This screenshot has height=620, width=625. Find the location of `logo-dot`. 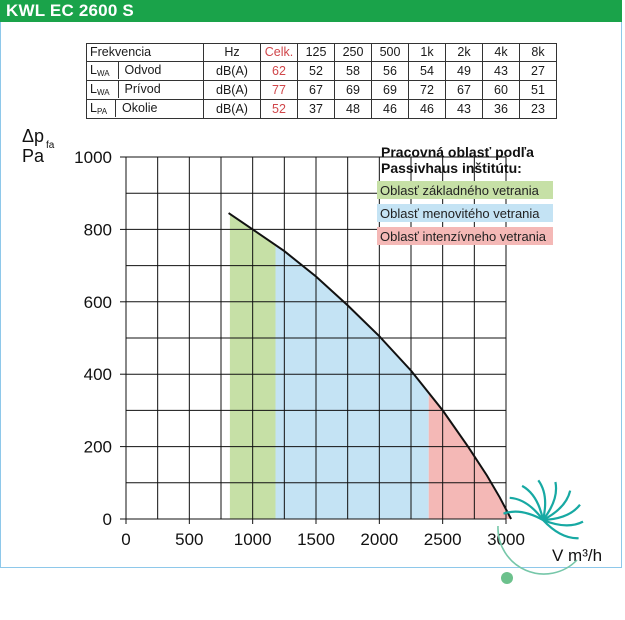

logo-dot is located at coordinates (507, 578).